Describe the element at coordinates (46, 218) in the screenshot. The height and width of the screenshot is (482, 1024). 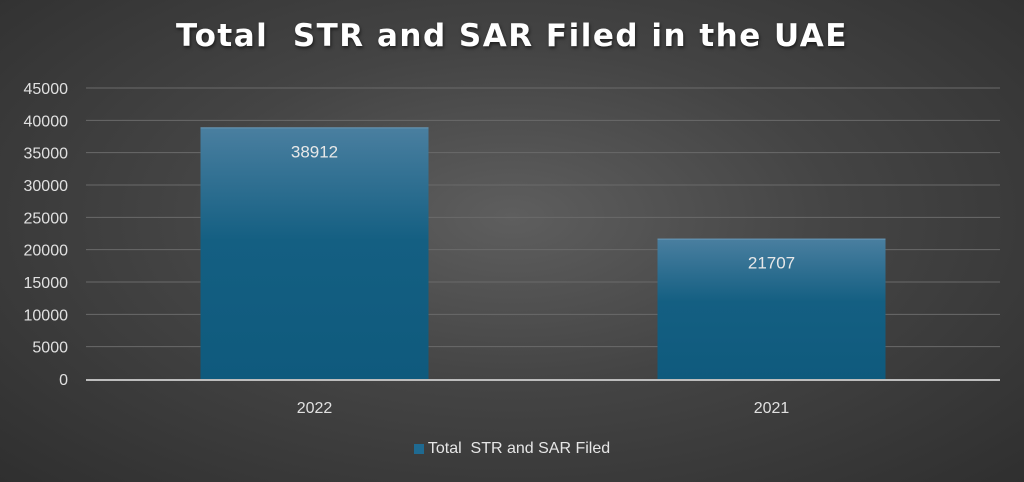
I see `y-tick-label: 25000` at that location.